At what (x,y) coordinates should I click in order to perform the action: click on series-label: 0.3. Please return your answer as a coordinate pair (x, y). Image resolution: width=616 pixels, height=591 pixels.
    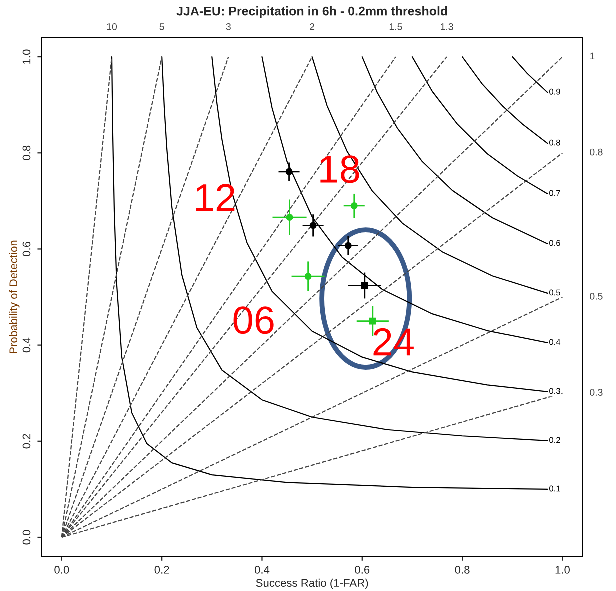
    Looking at the image, I should click on (555, 391).